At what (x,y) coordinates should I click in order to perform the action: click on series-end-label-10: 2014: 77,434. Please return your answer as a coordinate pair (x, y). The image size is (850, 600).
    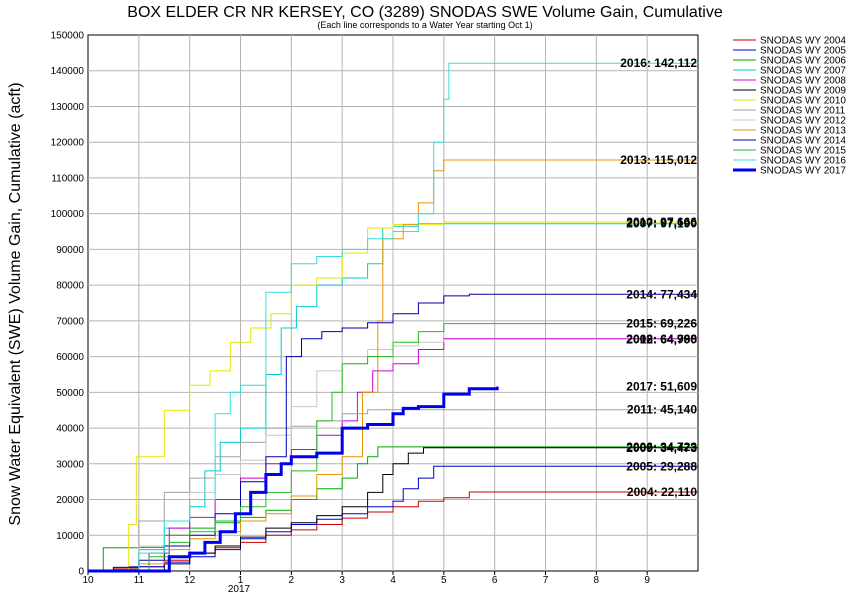
    Looking at the image, I should click on (661, 294).